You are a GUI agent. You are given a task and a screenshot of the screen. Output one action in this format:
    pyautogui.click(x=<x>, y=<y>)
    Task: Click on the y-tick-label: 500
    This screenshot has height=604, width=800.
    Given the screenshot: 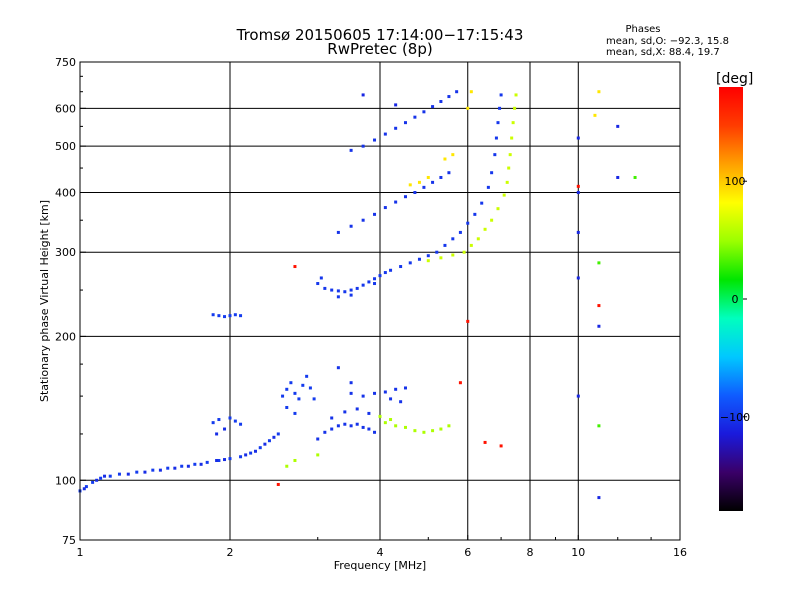 What is the action you would take?
    pyautogui.click(x=65, y=146)
    